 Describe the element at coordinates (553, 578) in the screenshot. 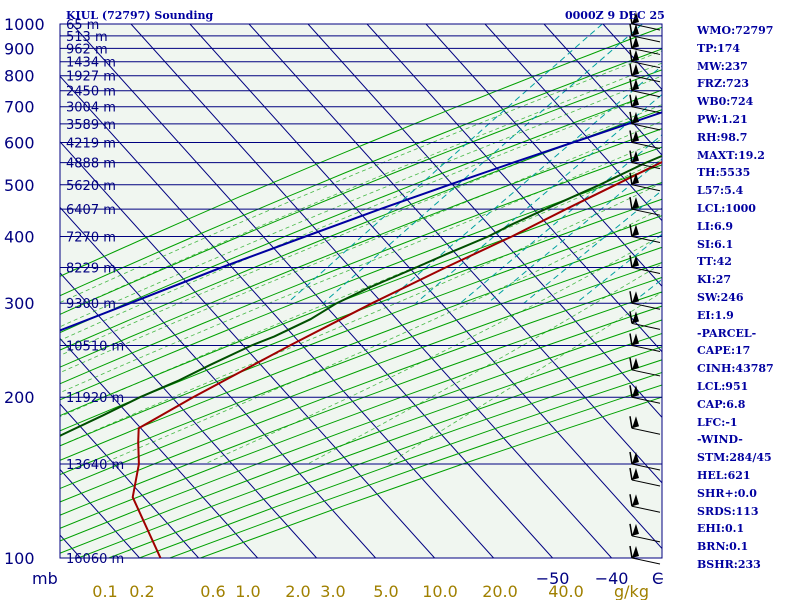

I see `temperature-tick-label: −50` at that location.